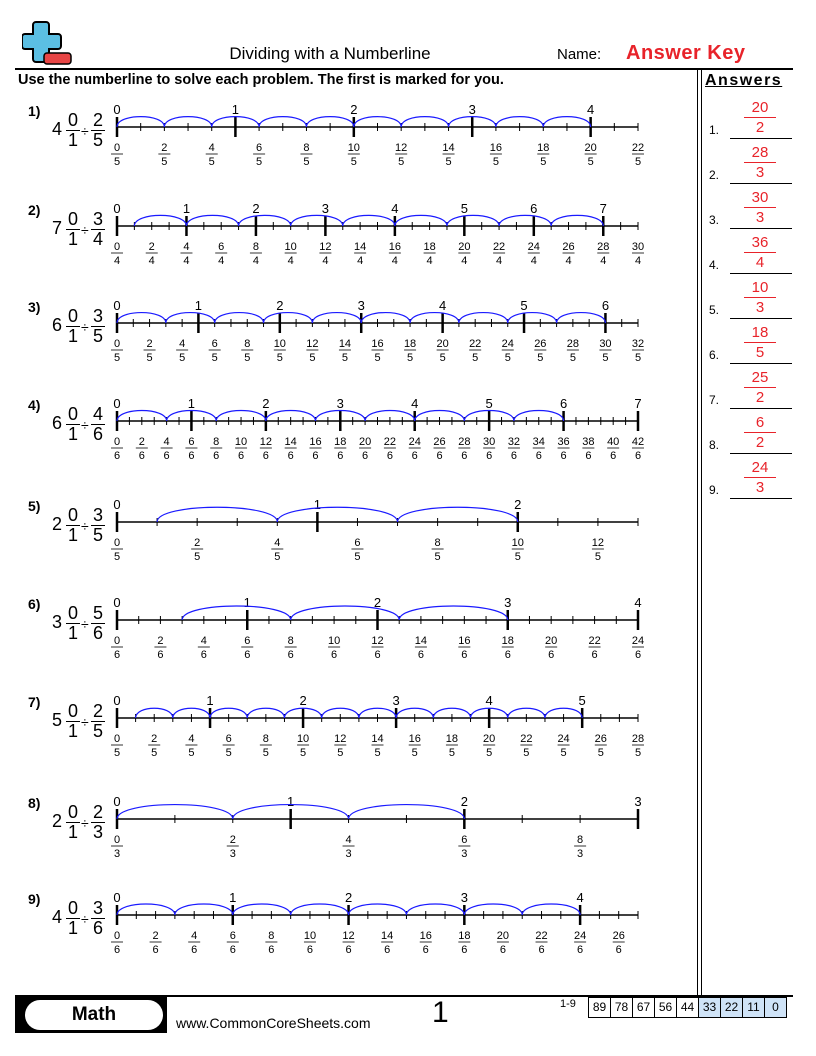 The image size is (816, 1056). What do you see at coordinates (714, 175) in the screenshot?
I see `answer-number: 2.` at bounding box center [714, 175].